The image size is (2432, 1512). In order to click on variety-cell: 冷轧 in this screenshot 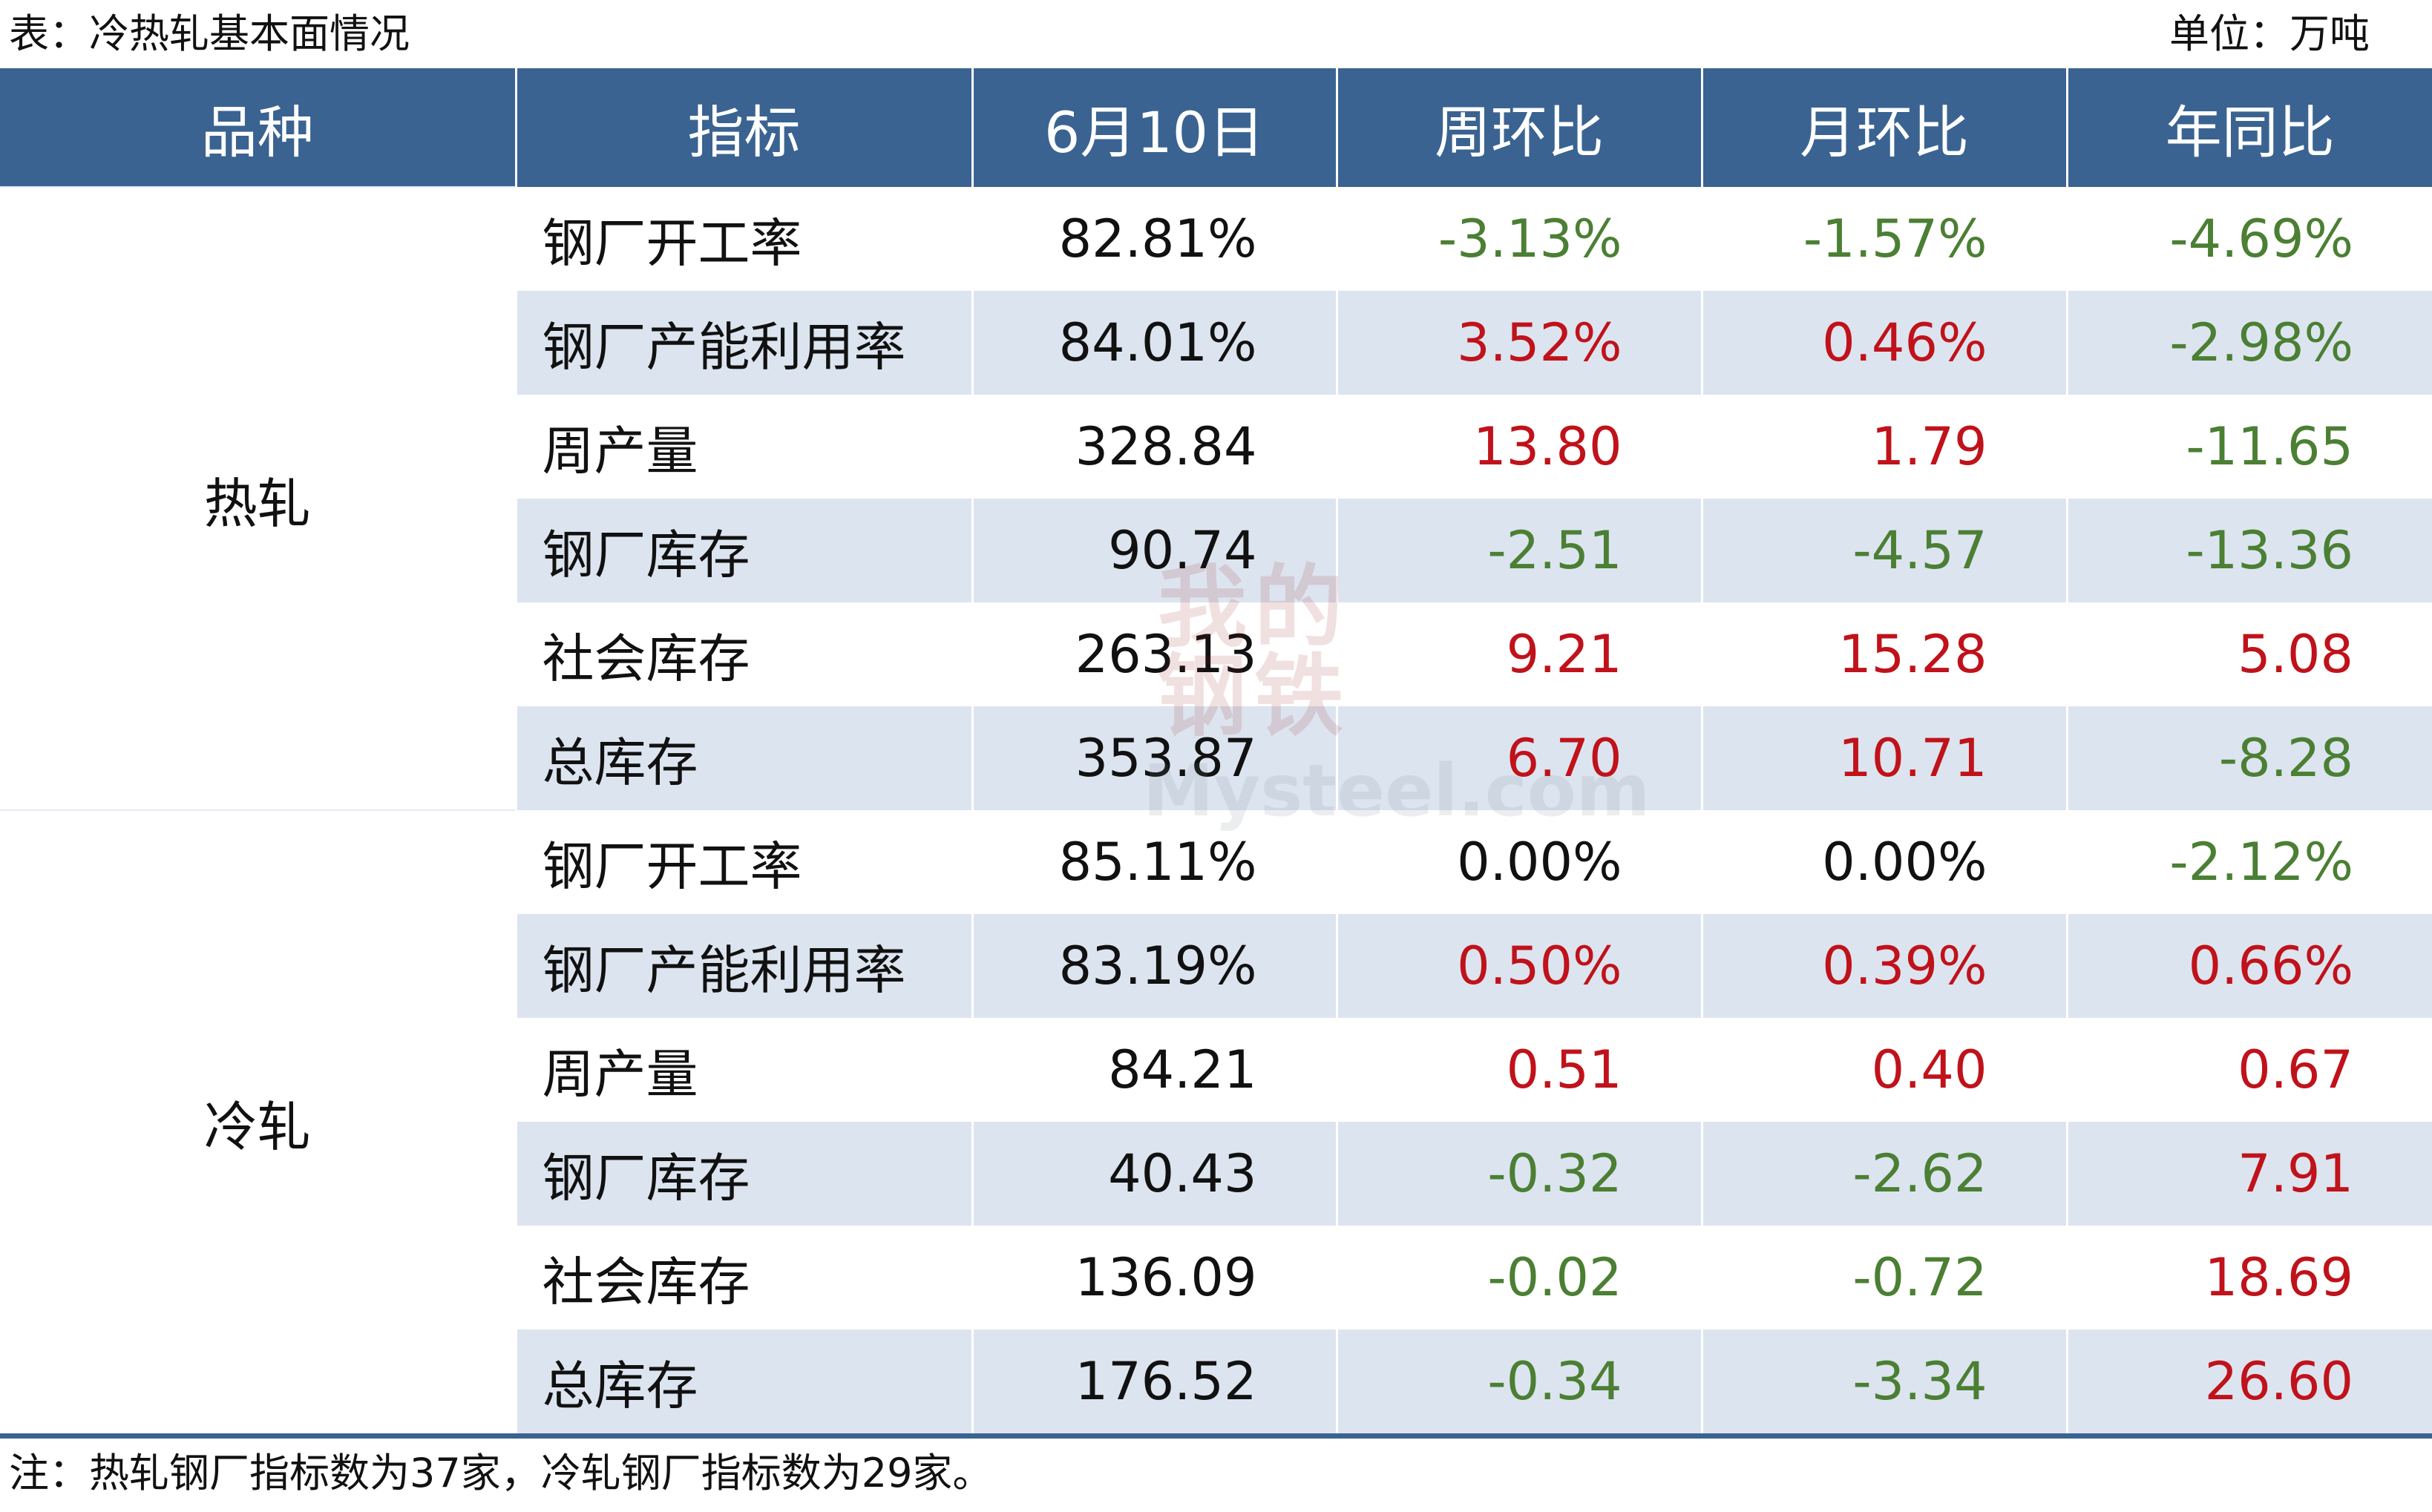, I will do `click(258, 1121)`.